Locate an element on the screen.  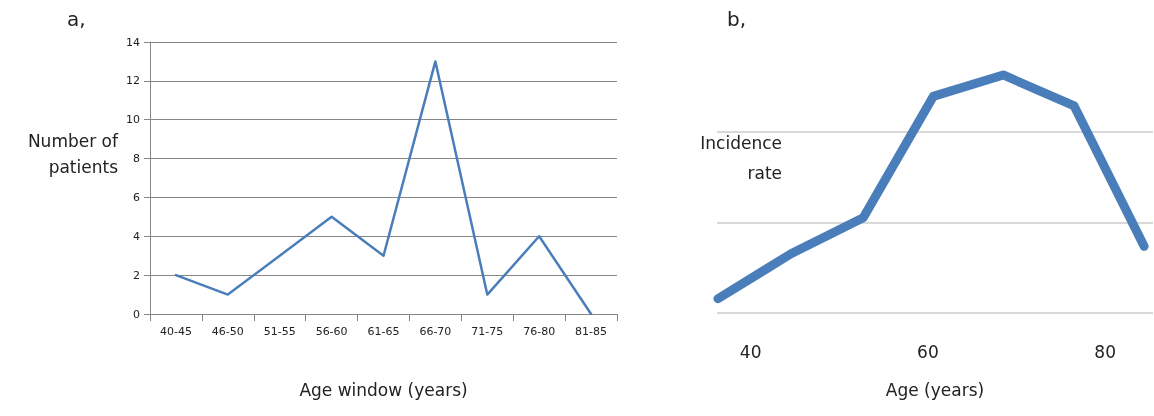
x-tick-label: 81-85 is located at coordinates (591, 331).